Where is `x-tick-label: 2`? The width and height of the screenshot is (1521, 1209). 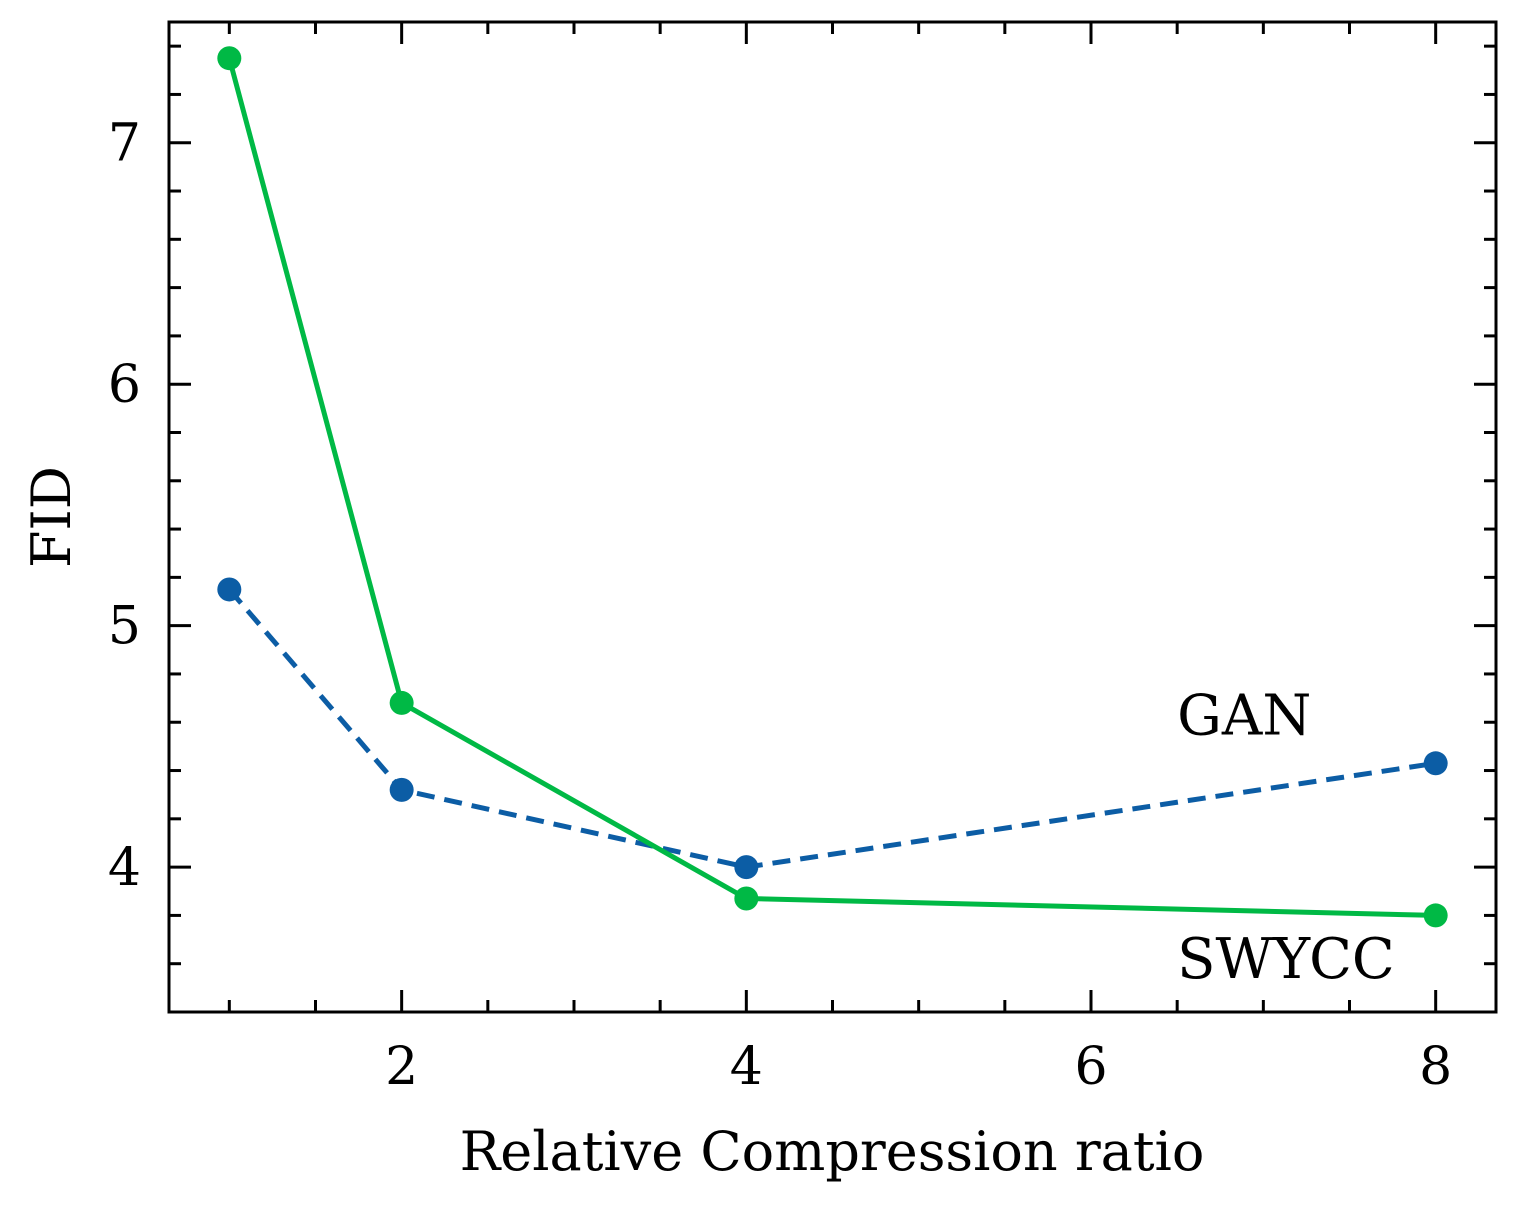
x-tick-label: 2 is located at coordinates (401, 1067).